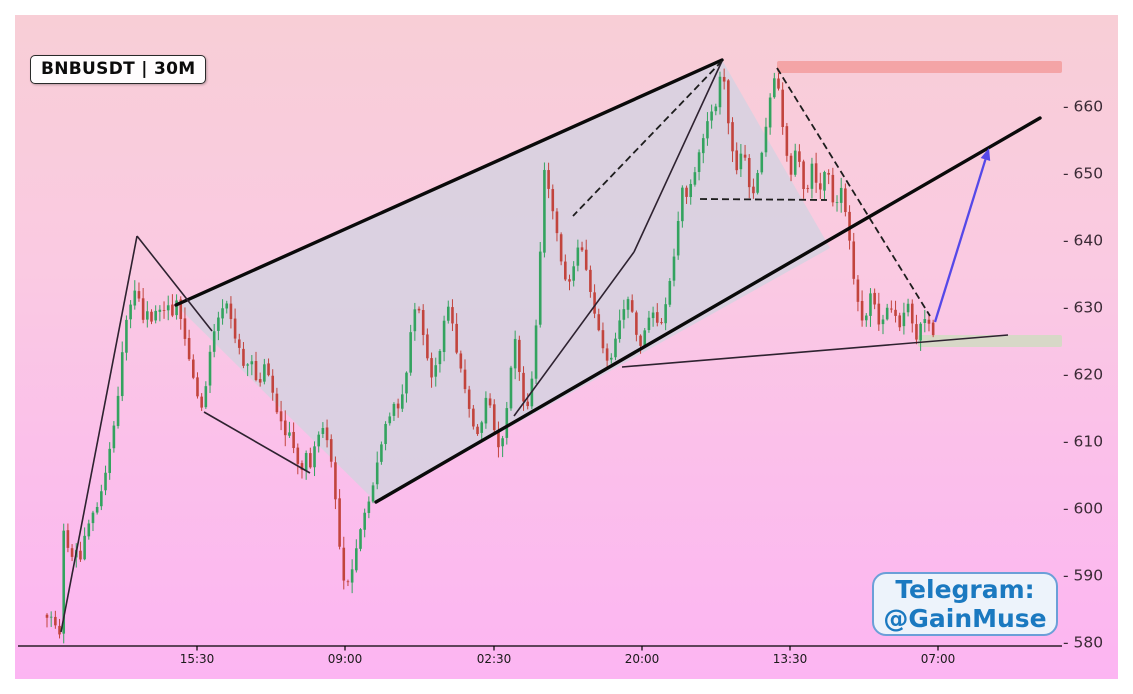 The height and width of the screenshot is (694, 1133). I want to click on mid-decline-line, so click(257, 442).